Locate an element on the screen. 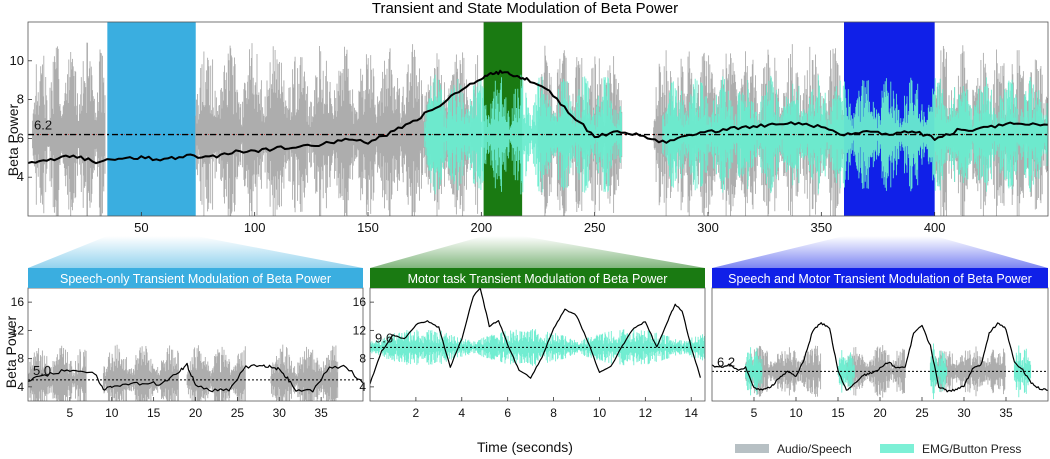  x-tick-label: 50 is located at coordinates (141, 227).